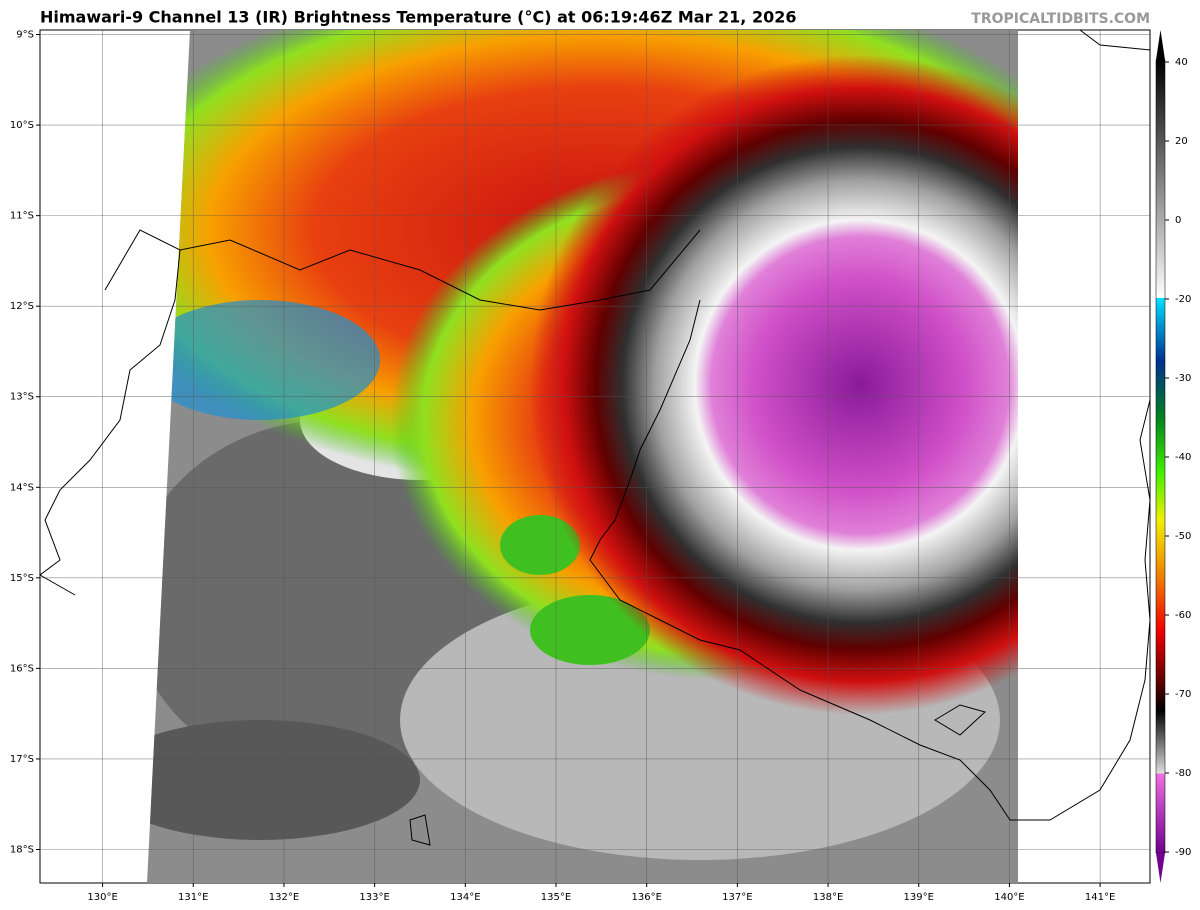 The image size is (1200, 910). I want to click on lat-tick-label: 18°S, so click(22, 849).